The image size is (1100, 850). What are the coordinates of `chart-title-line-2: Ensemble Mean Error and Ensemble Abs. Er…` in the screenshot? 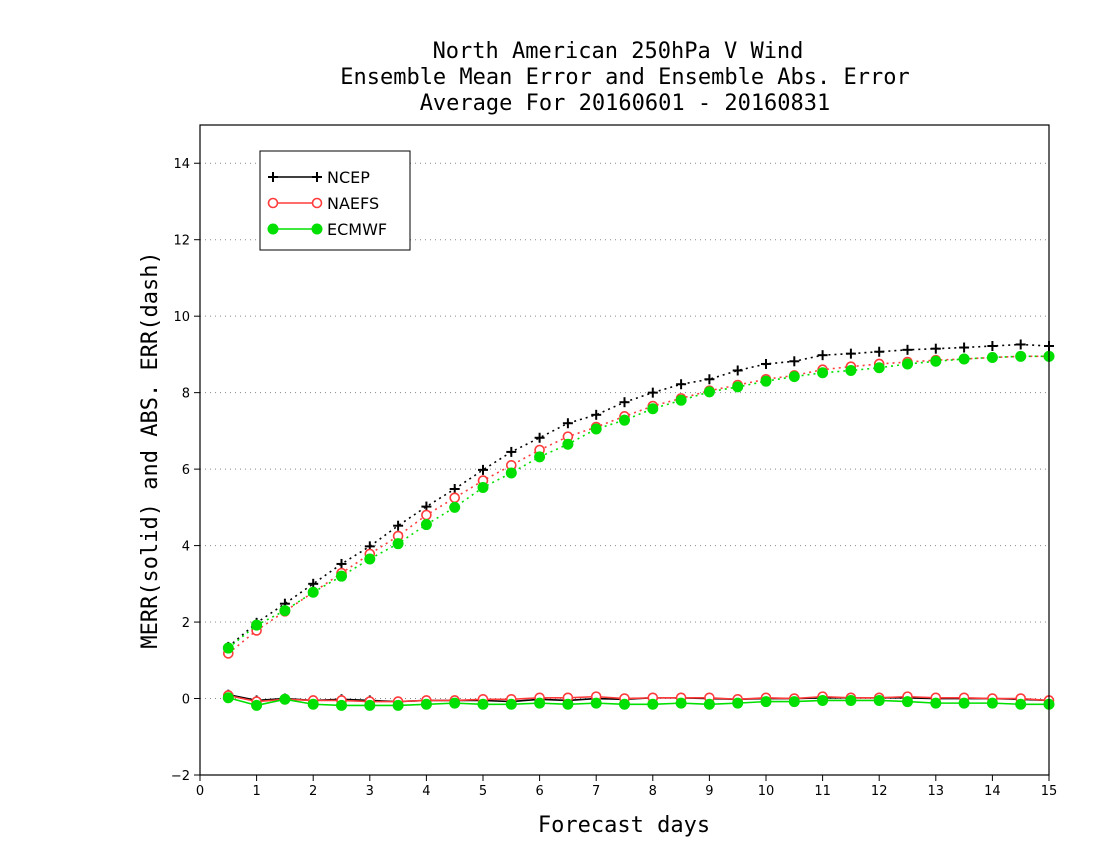 It's located at (625, 77).